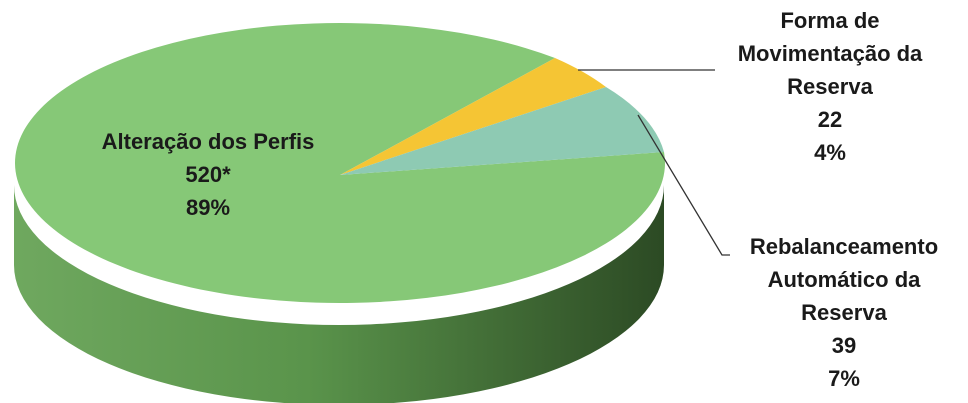  I want to click on label-rebalanceamento-line-3: Reserva, so click(844, 312).